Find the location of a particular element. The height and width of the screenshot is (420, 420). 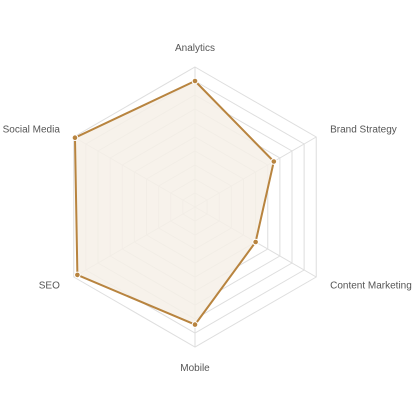

data-point-analytics is located at coordinates (195, 81).